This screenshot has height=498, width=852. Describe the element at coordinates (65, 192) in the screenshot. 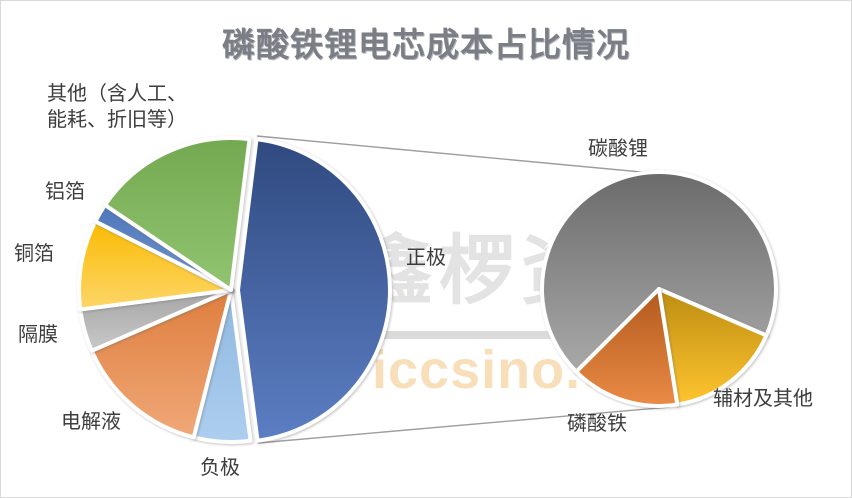

I see `slice-label-aluminum-foil: 铝箔` at that location.